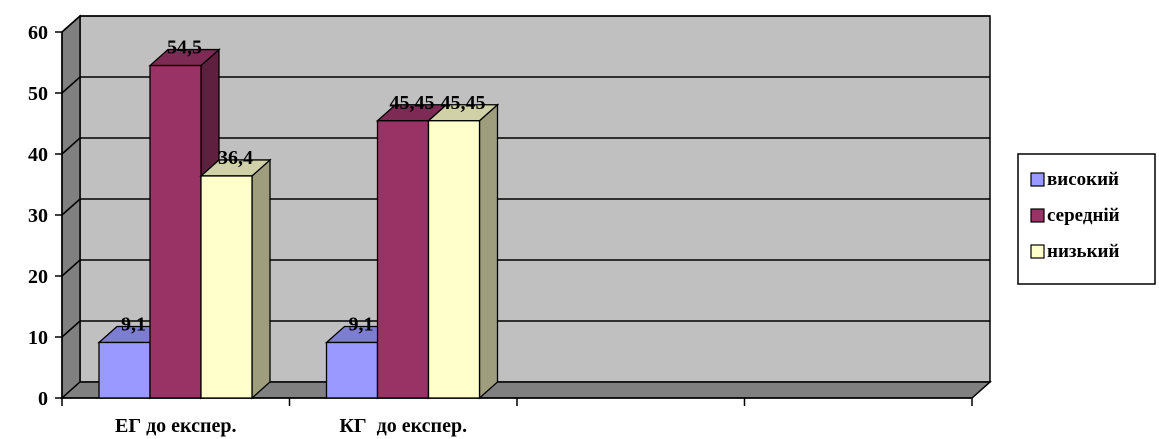  What do you see at coordinates (175, 426) in the screenshot?
I see `category-label: ЕГ до експер.` at bounding box center [175, 426].